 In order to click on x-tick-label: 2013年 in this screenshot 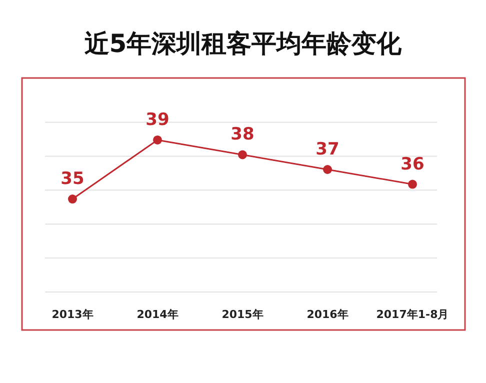, I will do `click(73, 314)`.